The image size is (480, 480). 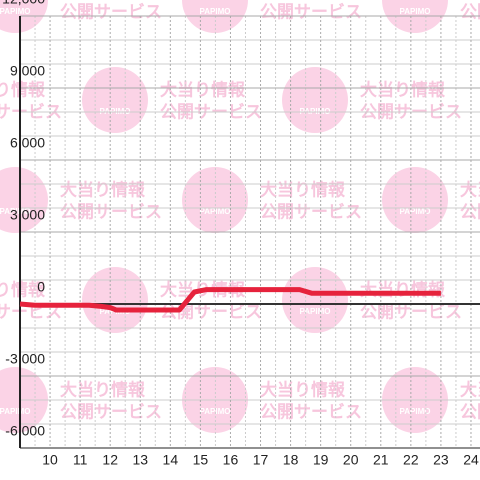 What do you see at coordinates (25, 359) in the screenshot?
I see `y-tick-label: -3,000` at bounding box center [25, 359].